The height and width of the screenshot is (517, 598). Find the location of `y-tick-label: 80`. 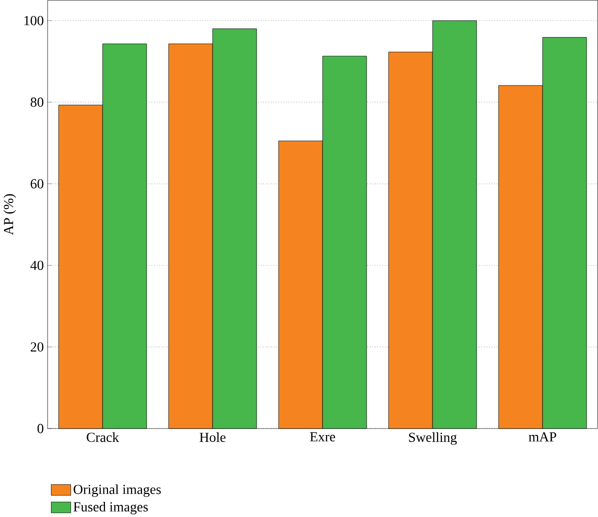

y-tick-label: 80 is located at coordinates (37, 102).